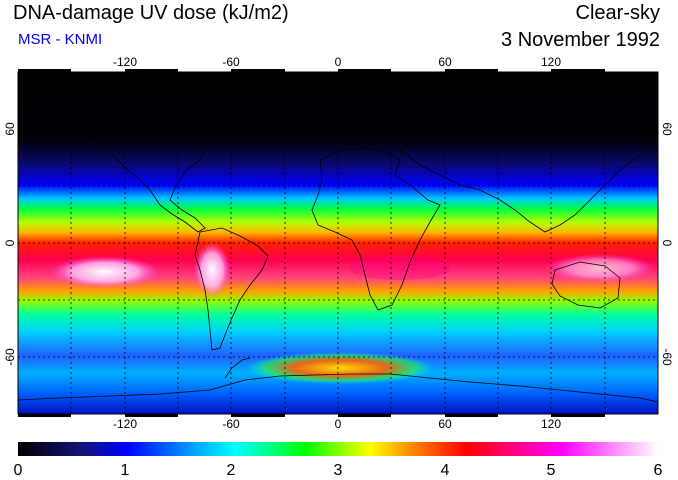  Describe the element at coordinates (580, 40) in the screenshot. I see `map-date: 3 November 1992` at that location.